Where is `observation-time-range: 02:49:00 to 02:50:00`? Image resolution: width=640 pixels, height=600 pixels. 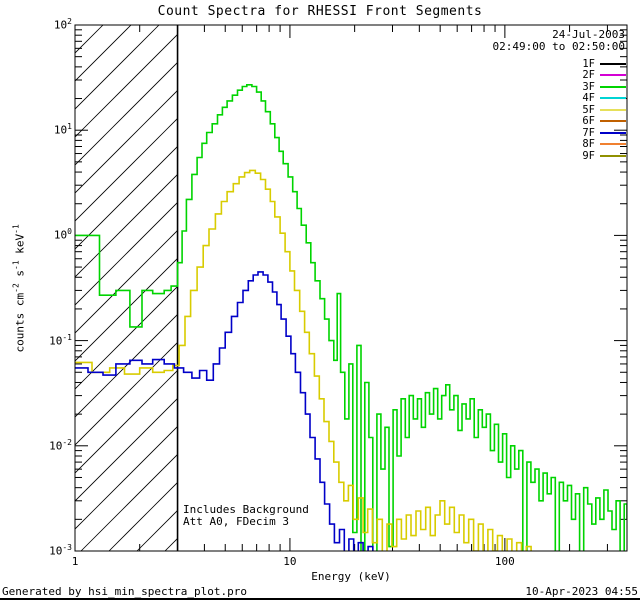 observation-time-range: 02:49:00 to 02:50:00 is located at coordinates (558, 46).